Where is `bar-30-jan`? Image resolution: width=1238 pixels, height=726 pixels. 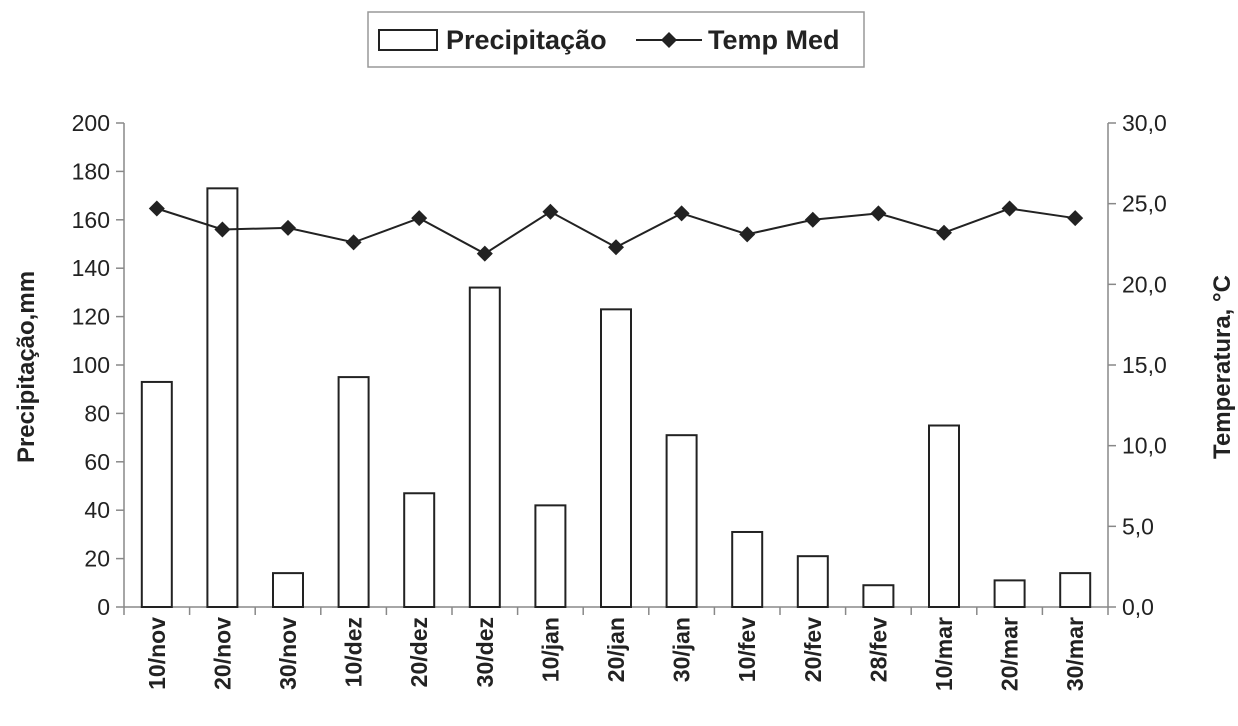
bar-30-jan is located at coordinates (681, 521).